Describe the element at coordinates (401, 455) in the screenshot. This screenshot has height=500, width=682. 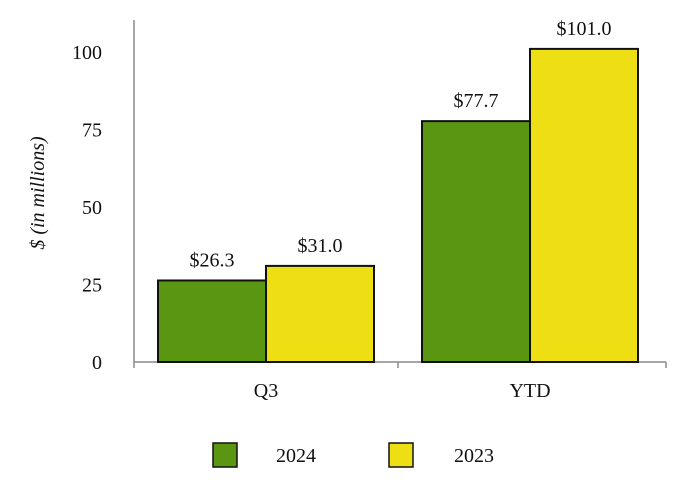
I see `legend-swatch-2023` at that location.